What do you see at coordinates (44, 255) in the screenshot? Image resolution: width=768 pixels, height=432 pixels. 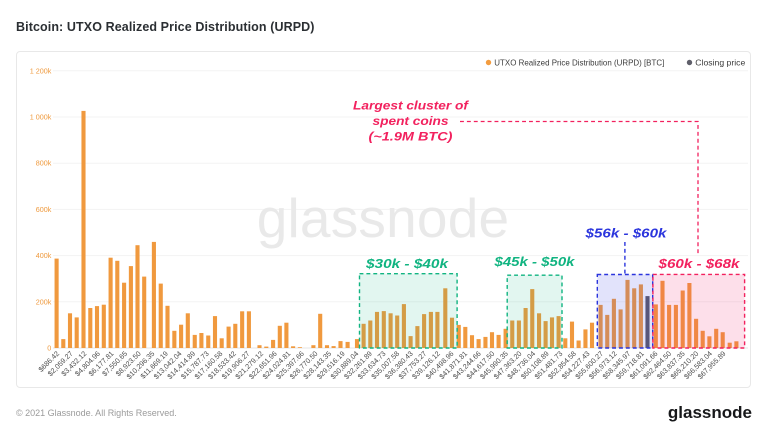 I see `svg-text: 400k` at bounding box center [44, 255].